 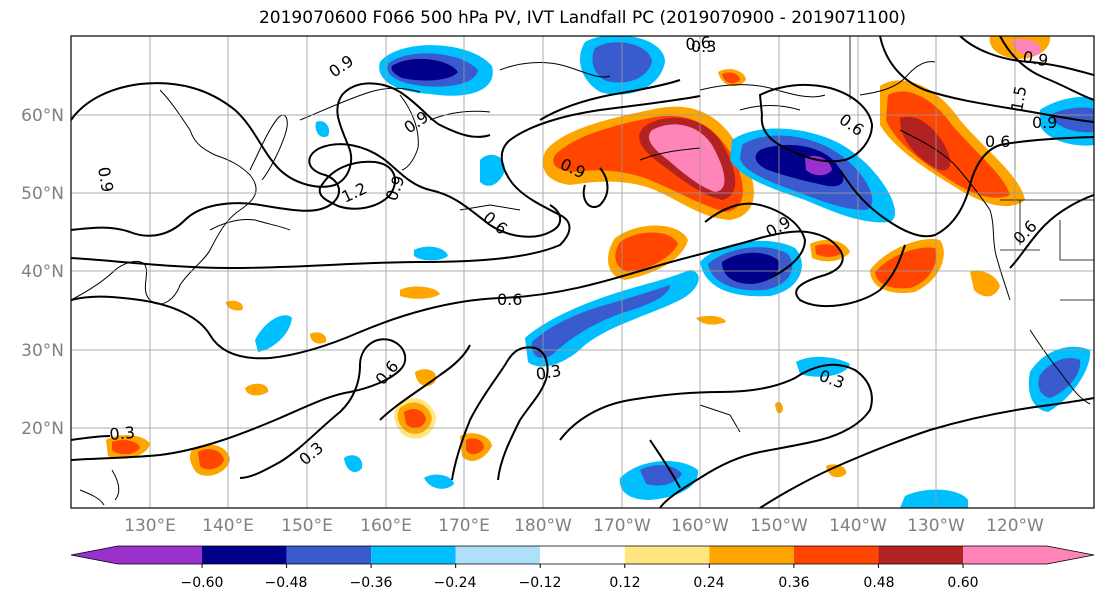 What do you see at coordinates (624, 583) in the screenshot?
I see `colorbar-tick-label: 0.12` at bounding box center [624, 583].